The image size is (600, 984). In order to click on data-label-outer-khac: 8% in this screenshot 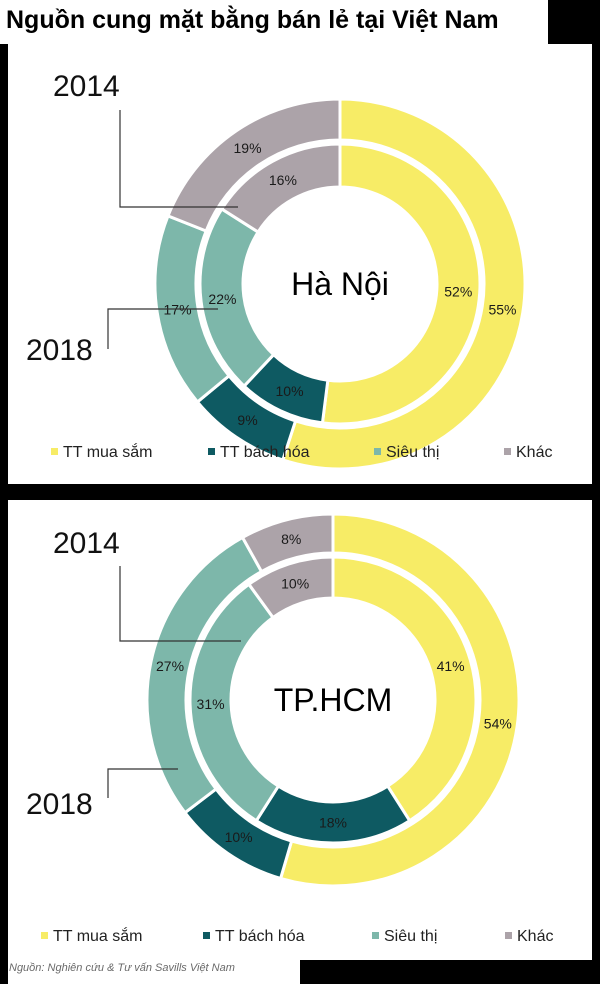, I will do `click(291, 539)`.